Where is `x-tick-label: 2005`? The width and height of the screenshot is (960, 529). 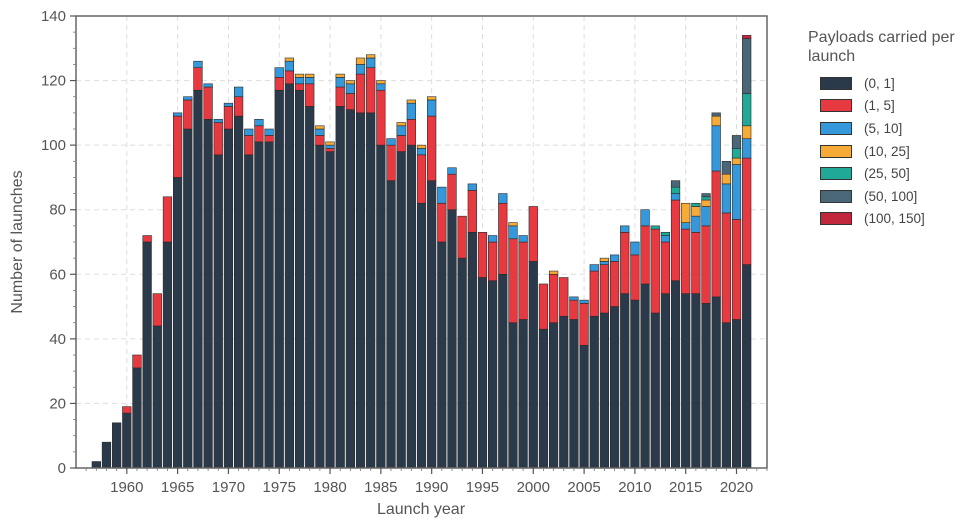 x-tick-label: 2005 is located at coordinates (583, 487).